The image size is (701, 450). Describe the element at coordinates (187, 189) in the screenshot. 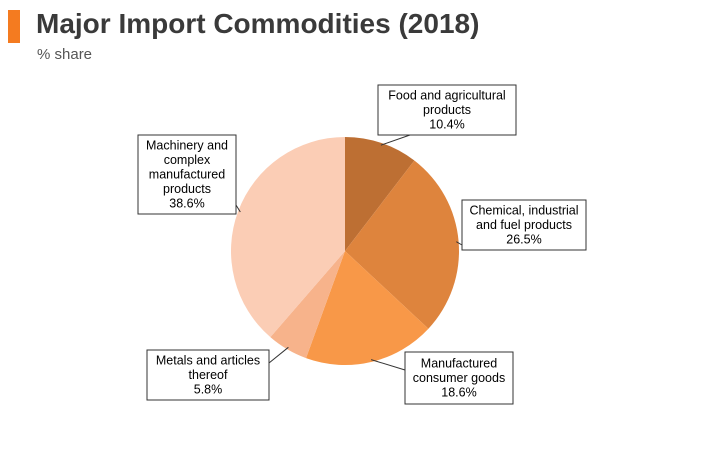

I see `slice-category-label-4: products` at that location.